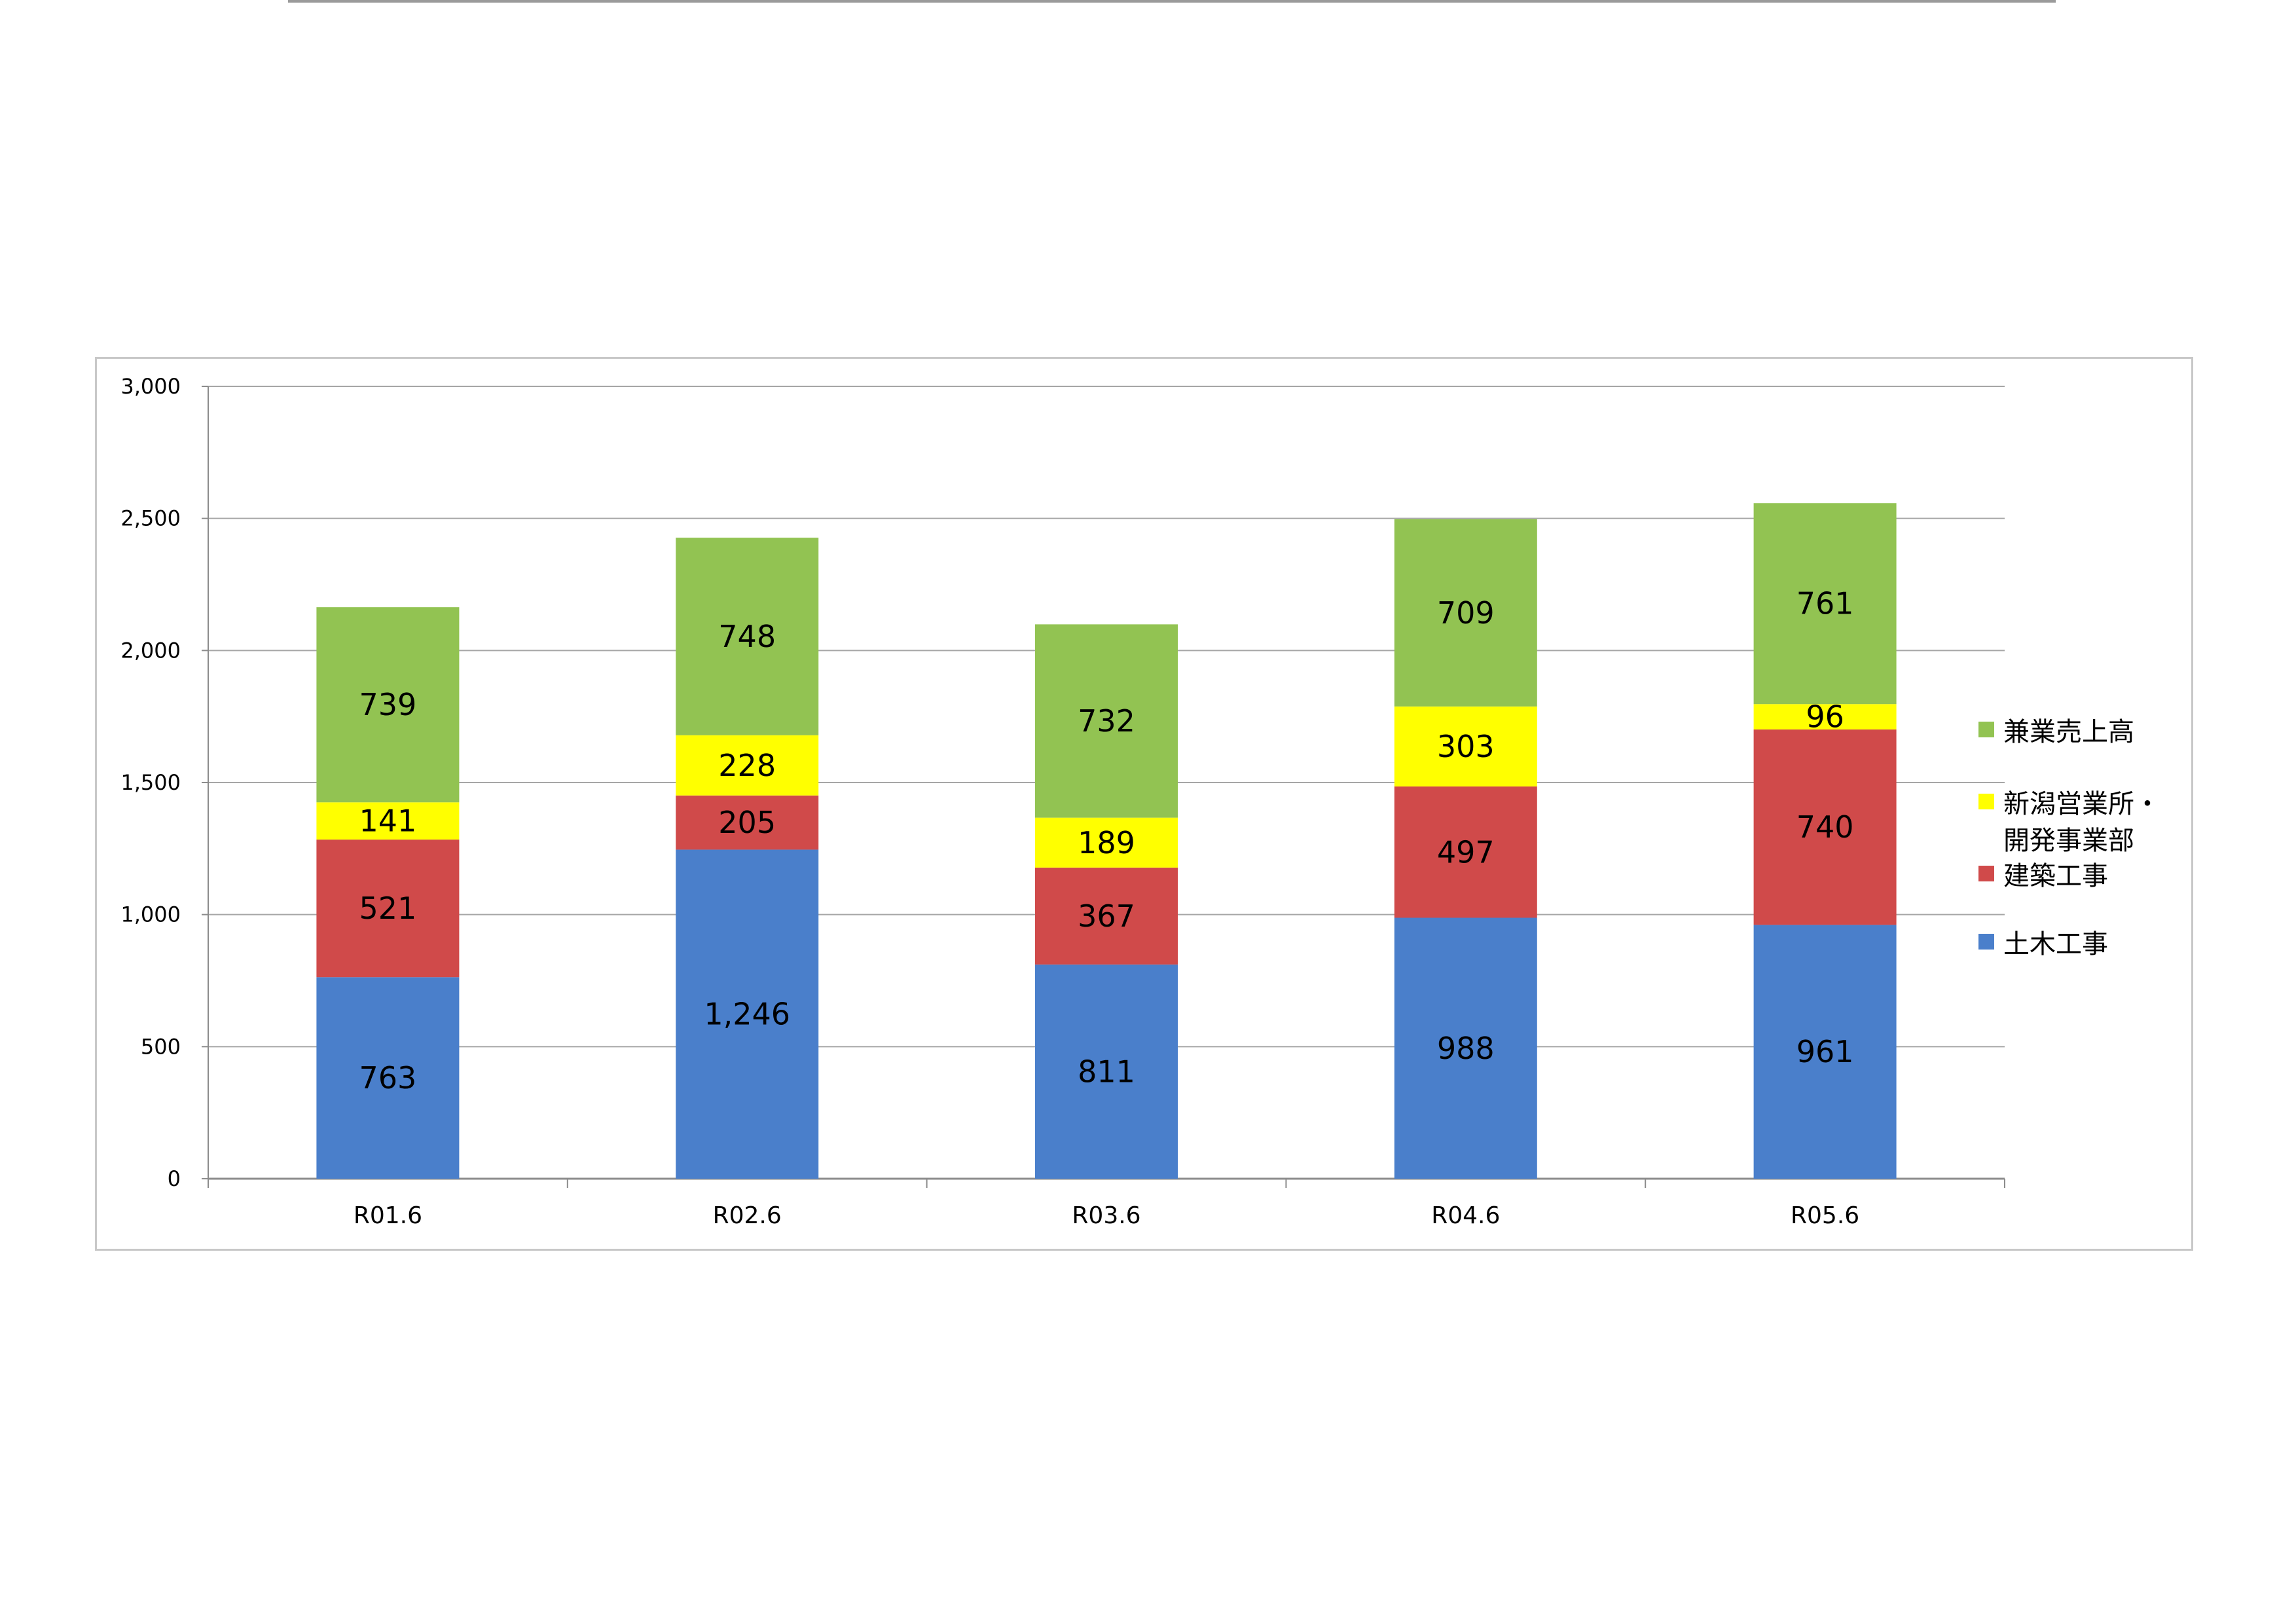 The height and width of the screenshot is (1624, 2296). Describe the element at coordinates (2081, 822) in the screenshot. I see `legend-label-niigata: 新潟営業所・ 開発事業部` at that location.